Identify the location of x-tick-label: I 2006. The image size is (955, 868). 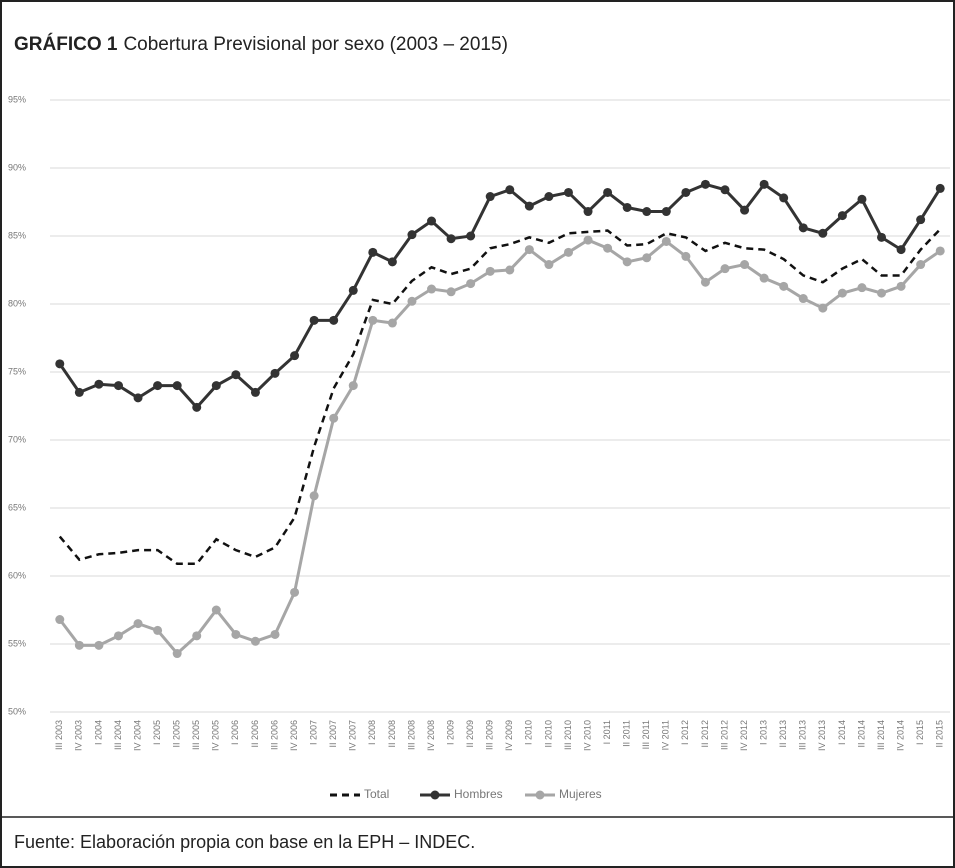
(235, 732).